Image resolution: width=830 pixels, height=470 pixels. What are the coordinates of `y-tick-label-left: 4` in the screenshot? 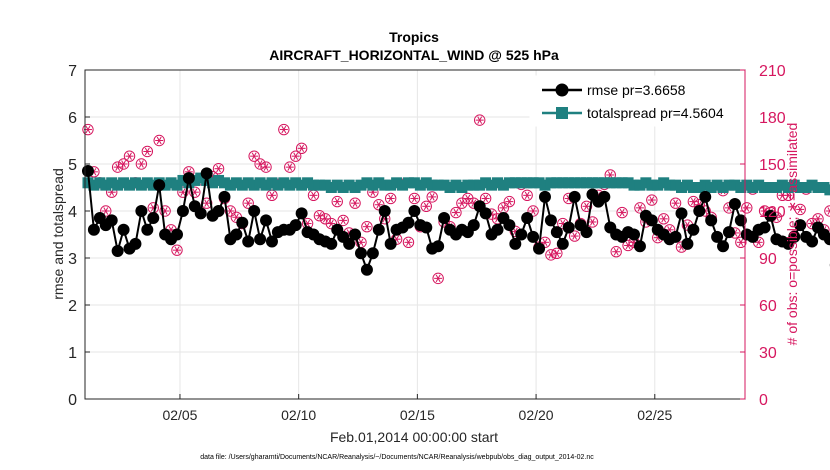 It's located at (72, 212).